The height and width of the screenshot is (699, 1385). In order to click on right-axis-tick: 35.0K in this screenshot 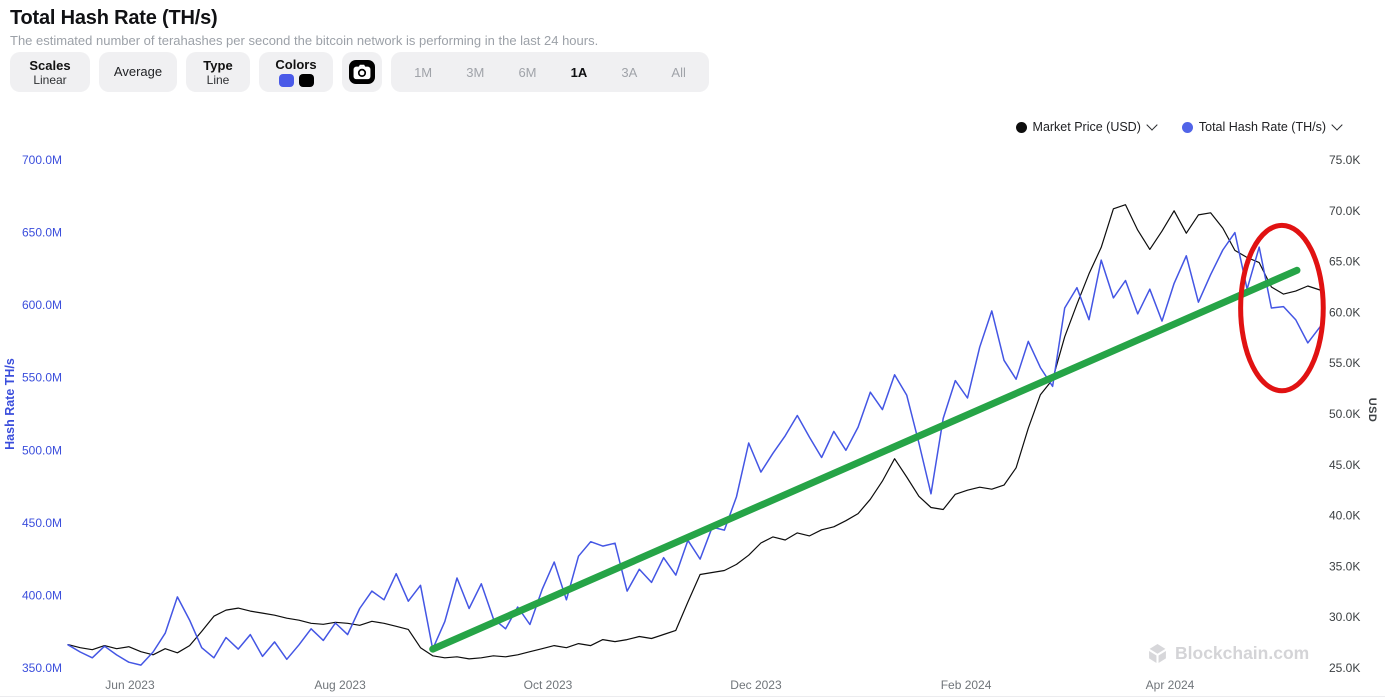, I will do `click(1344, 566)`.